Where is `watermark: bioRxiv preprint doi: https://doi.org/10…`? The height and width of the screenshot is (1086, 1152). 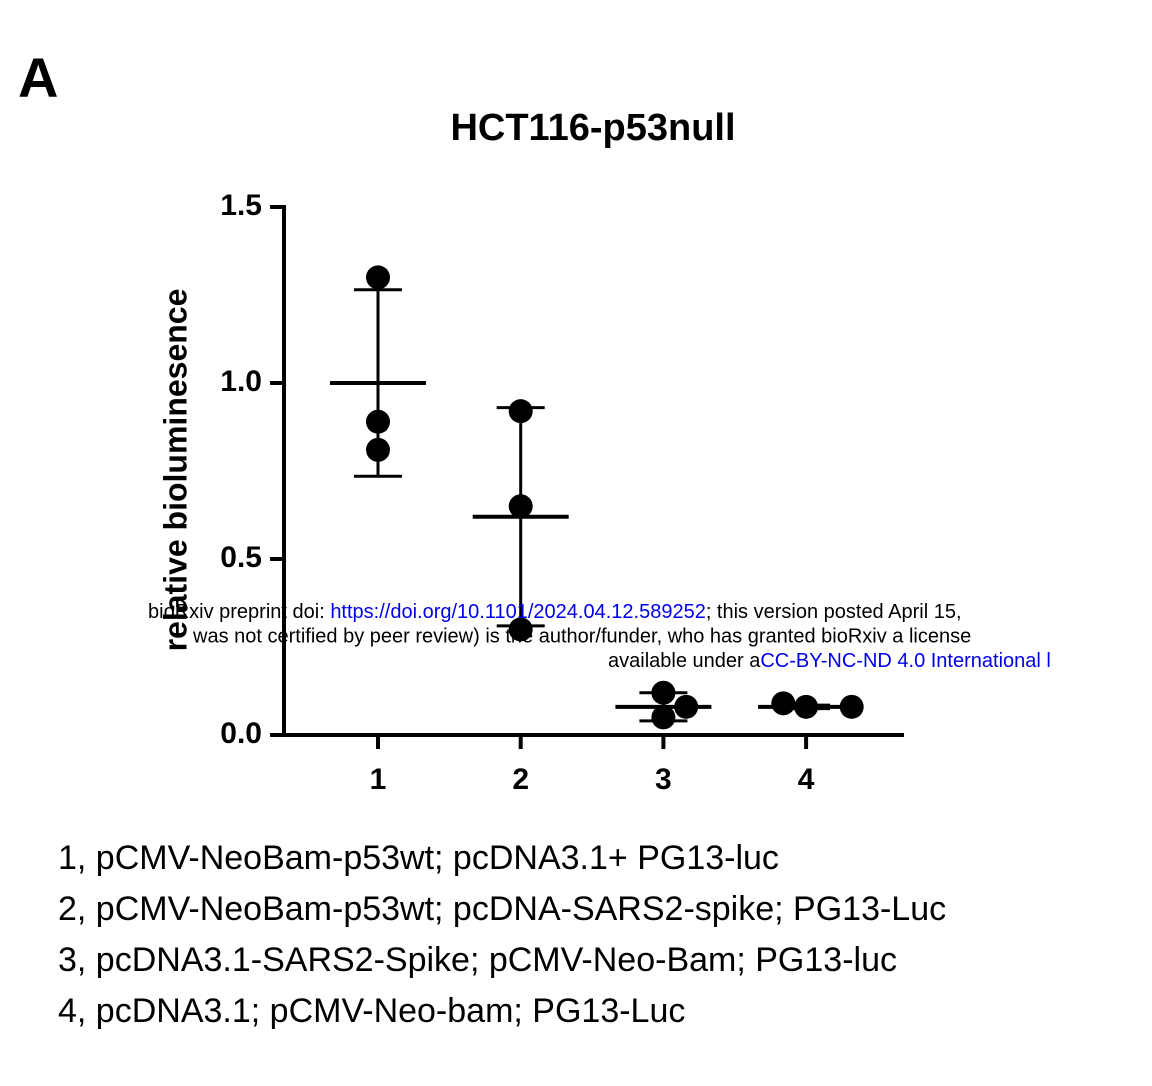 watermark: bioRxiv preprint doi: https://doi.org/10… is located at coordinates (599, 636).